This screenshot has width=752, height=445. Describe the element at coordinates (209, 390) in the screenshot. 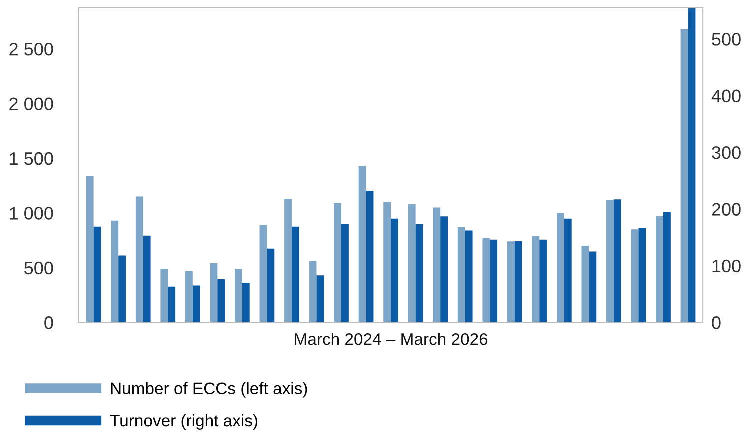

I see `legend-label: Number of ECCs (left axis)` at that location.